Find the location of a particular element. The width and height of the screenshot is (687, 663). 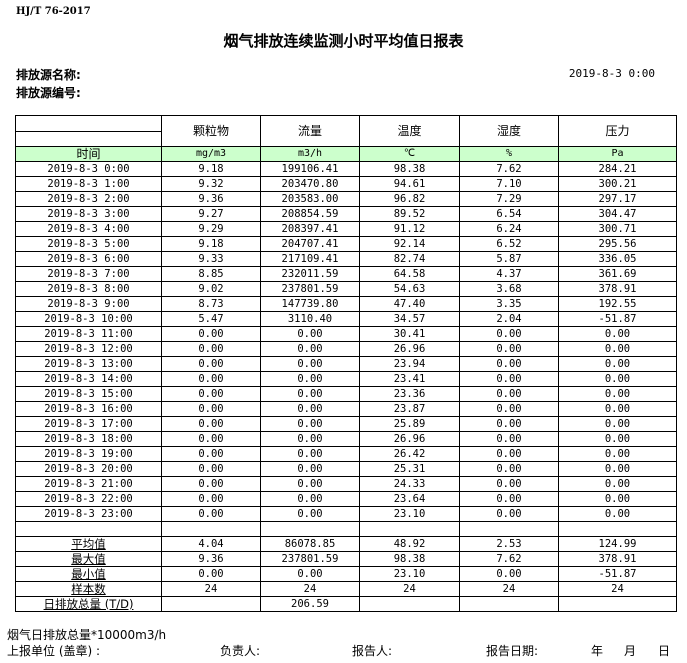

unit-cell: mg/m3 is located at coordinates (211, 154).